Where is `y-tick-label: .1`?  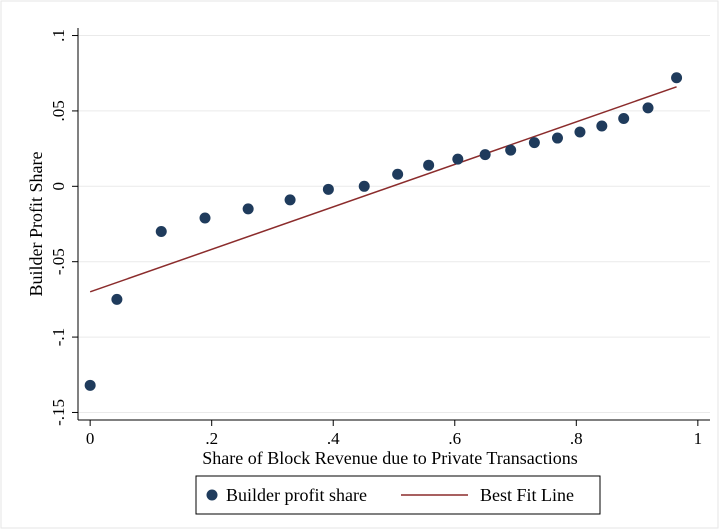 y-tick-label: .1 is located at coordinates (58, 35).